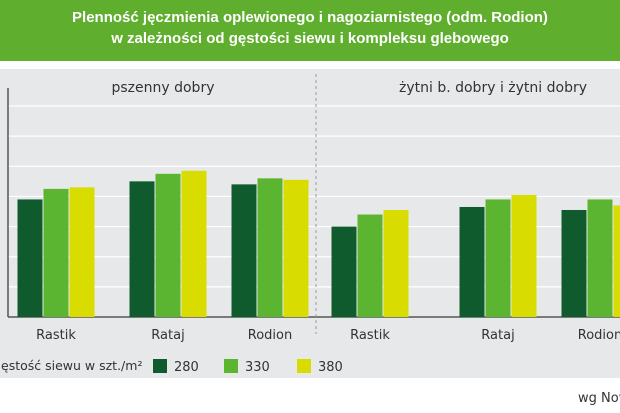 The image size is (620, 413). Describe the element at coordinates (71, 365) in the screenshot. I see `legend-title: ęstość siewu w szt./m²` at that location.